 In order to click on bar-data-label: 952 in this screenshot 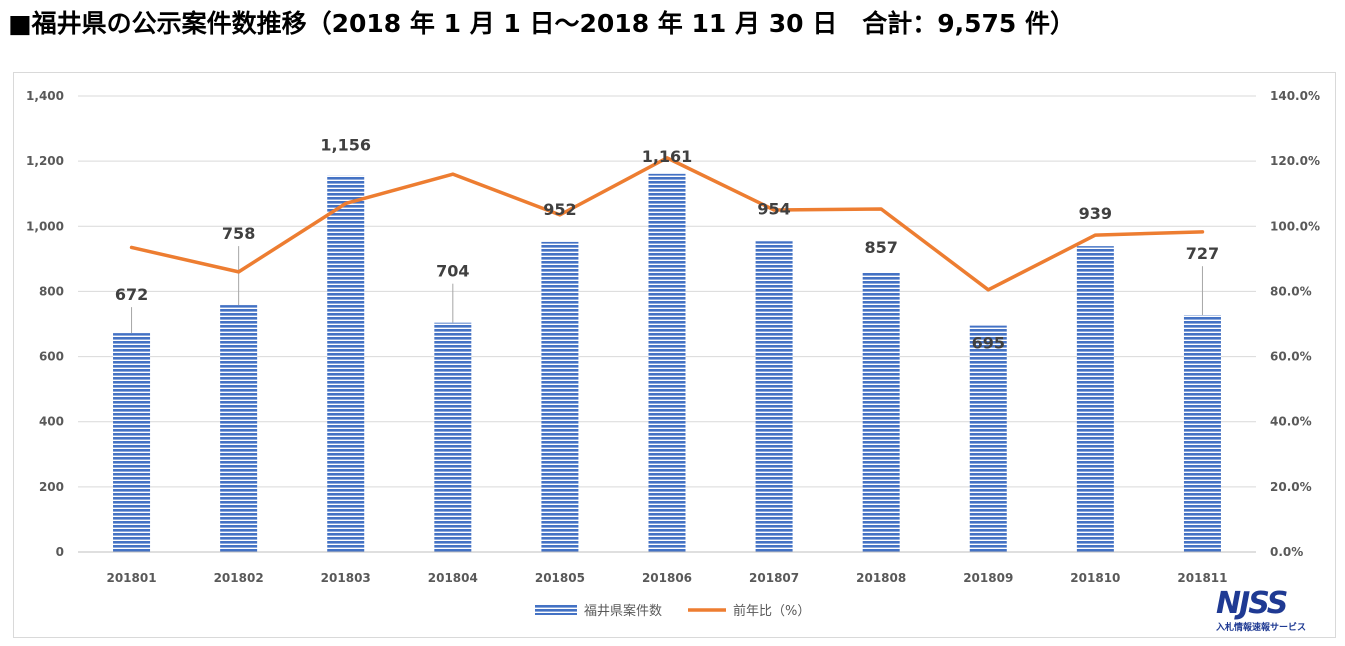, I will do `click(559, 209)`.